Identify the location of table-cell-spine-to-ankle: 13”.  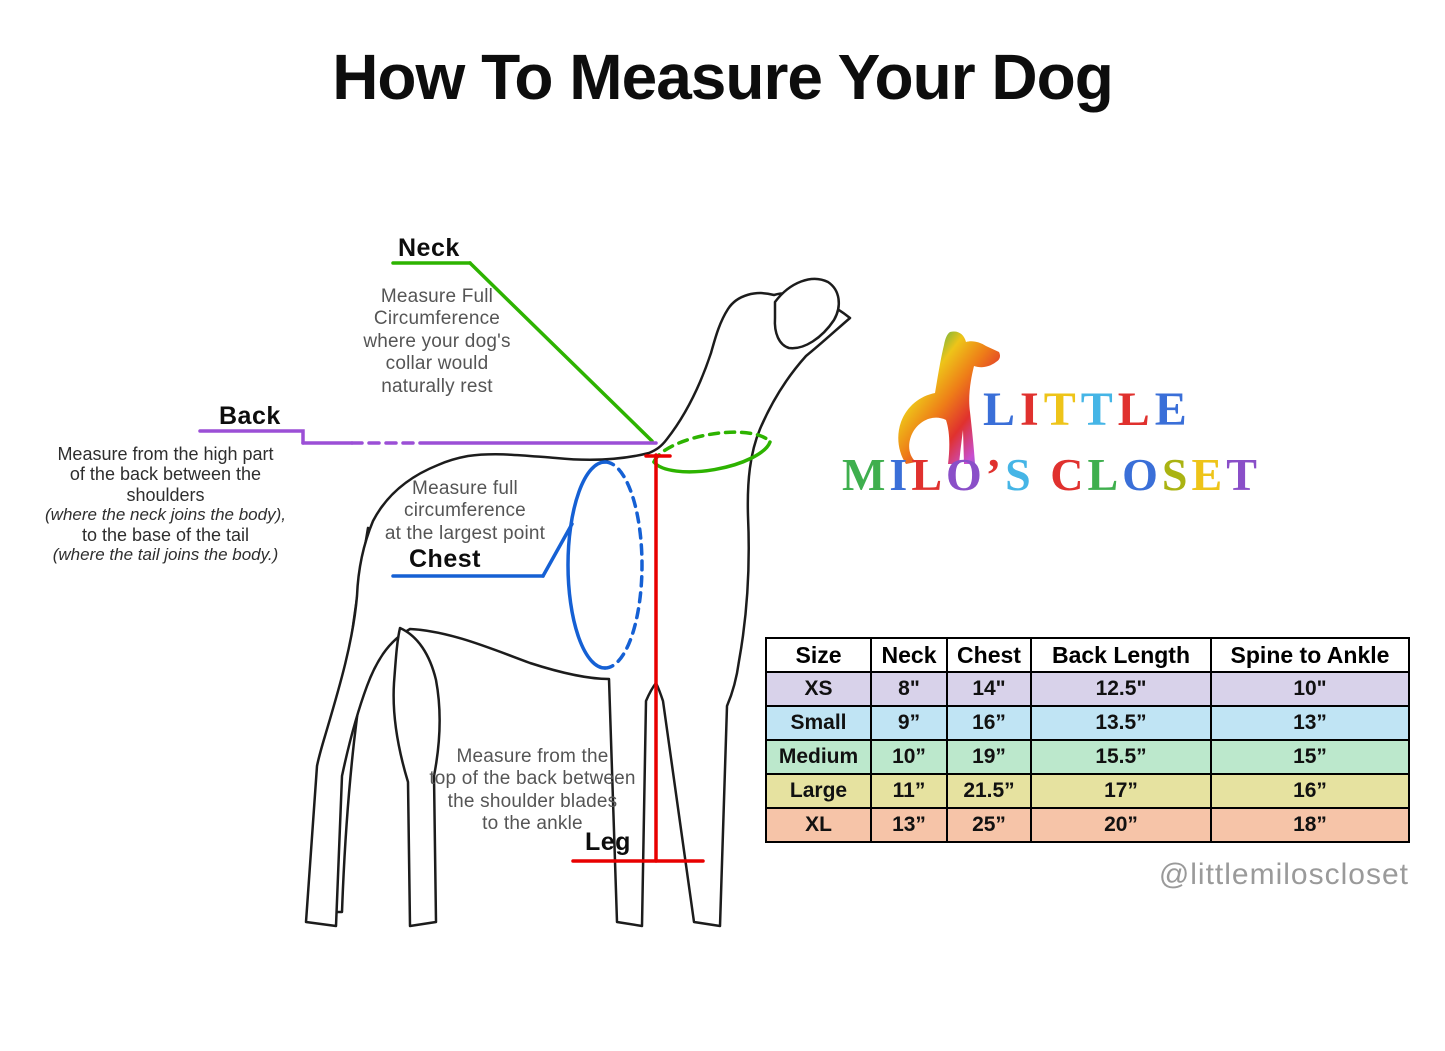
(1310, 723).